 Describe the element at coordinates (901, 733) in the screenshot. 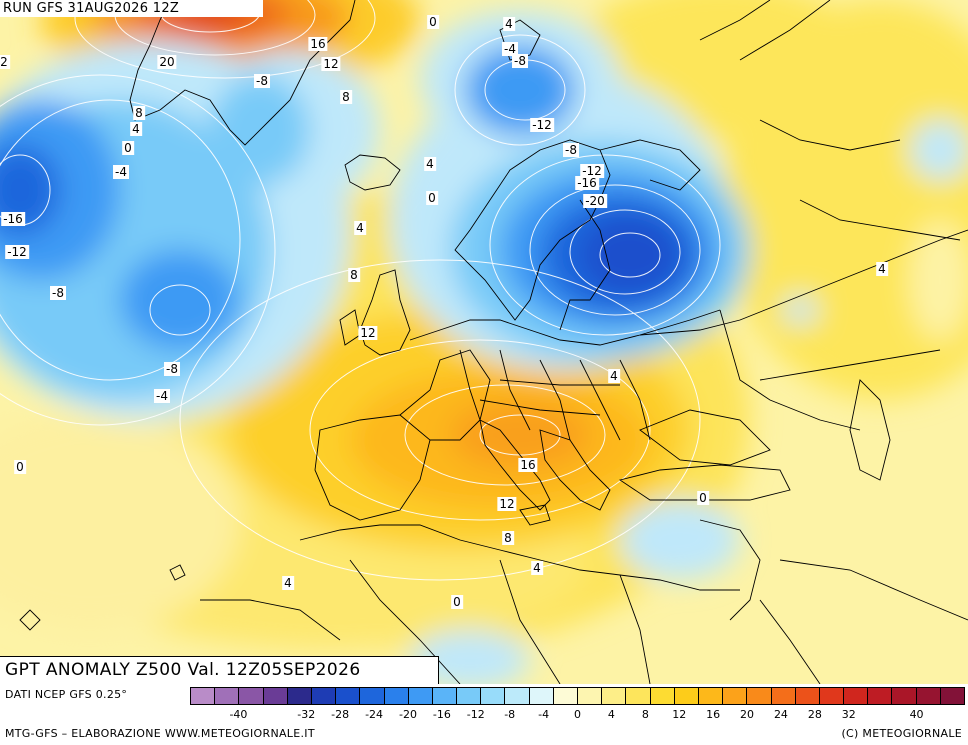

I see `credits-right: (C) METEOGIORNALE` at that location.